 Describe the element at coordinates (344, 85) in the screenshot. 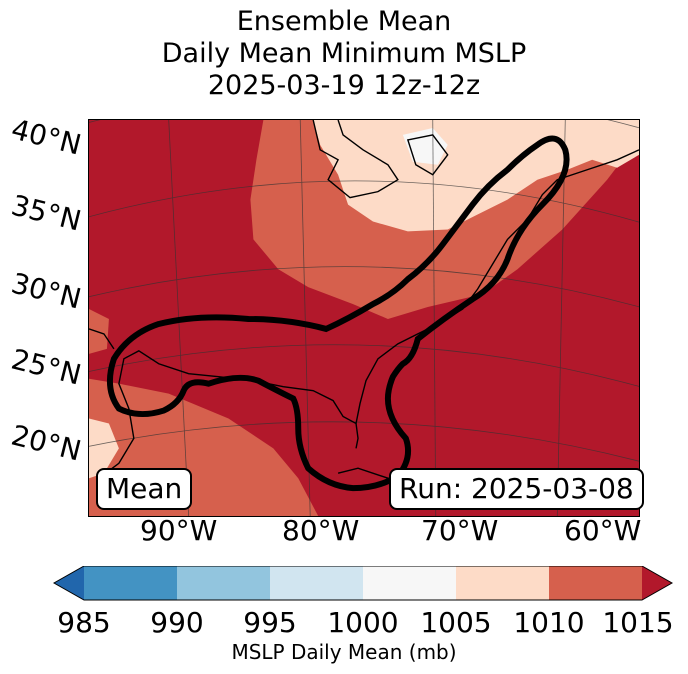

I see `title-line-3: 2025-03-19 12z-12z` at that location.